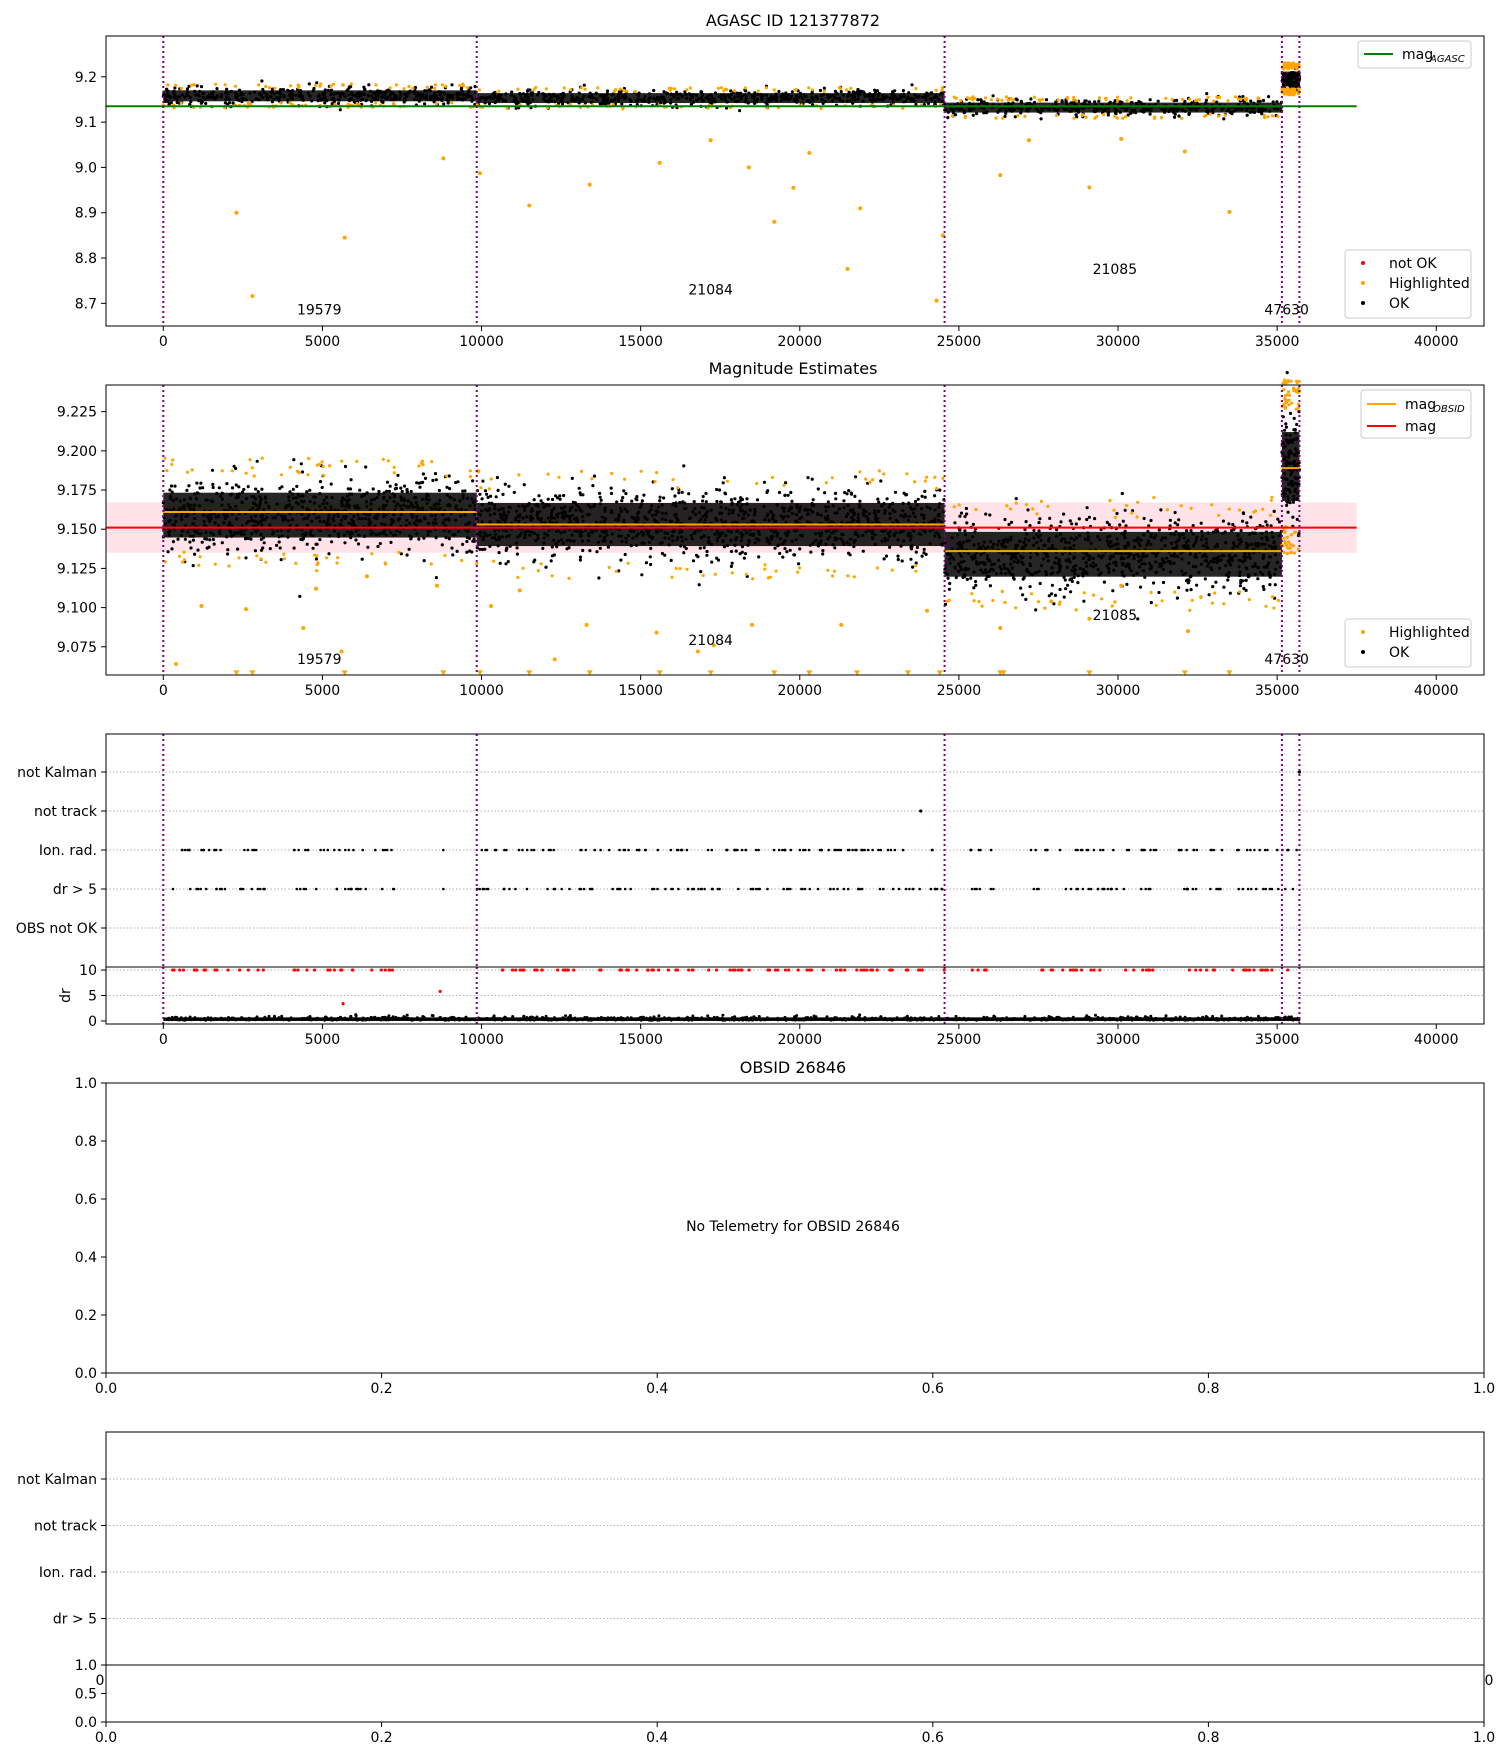  Describe the element at coordinates (1277, 342) in the screenshot. I see `agasc-x-tick-label: 35000` at that location.